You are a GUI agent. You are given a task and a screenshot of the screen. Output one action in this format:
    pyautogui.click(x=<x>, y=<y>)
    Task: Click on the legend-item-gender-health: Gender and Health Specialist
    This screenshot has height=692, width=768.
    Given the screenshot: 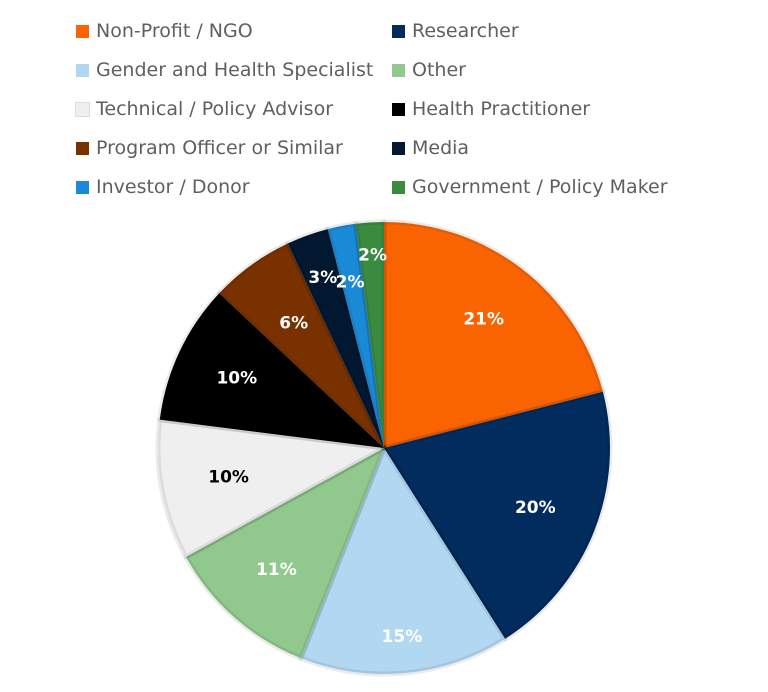 What is the action you would take?
    pyautogui.click(x=224, y=70)
    